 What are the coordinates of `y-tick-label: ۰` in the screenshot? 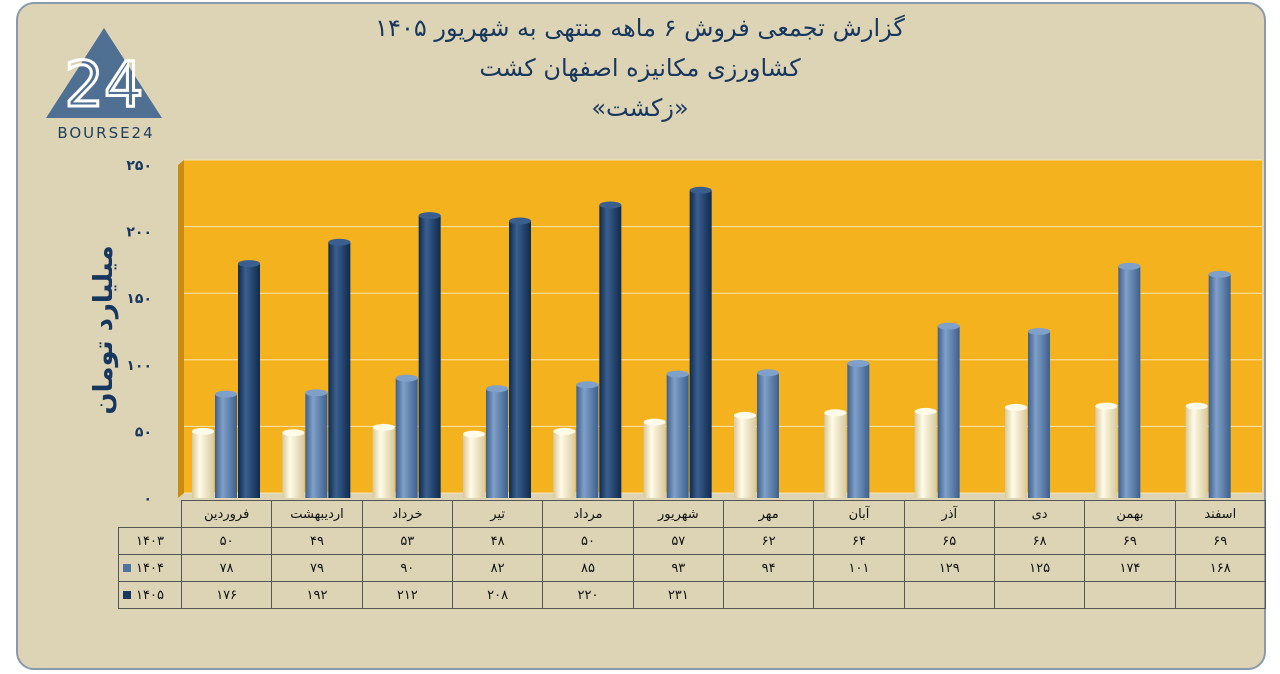 It's located at (147, 499).